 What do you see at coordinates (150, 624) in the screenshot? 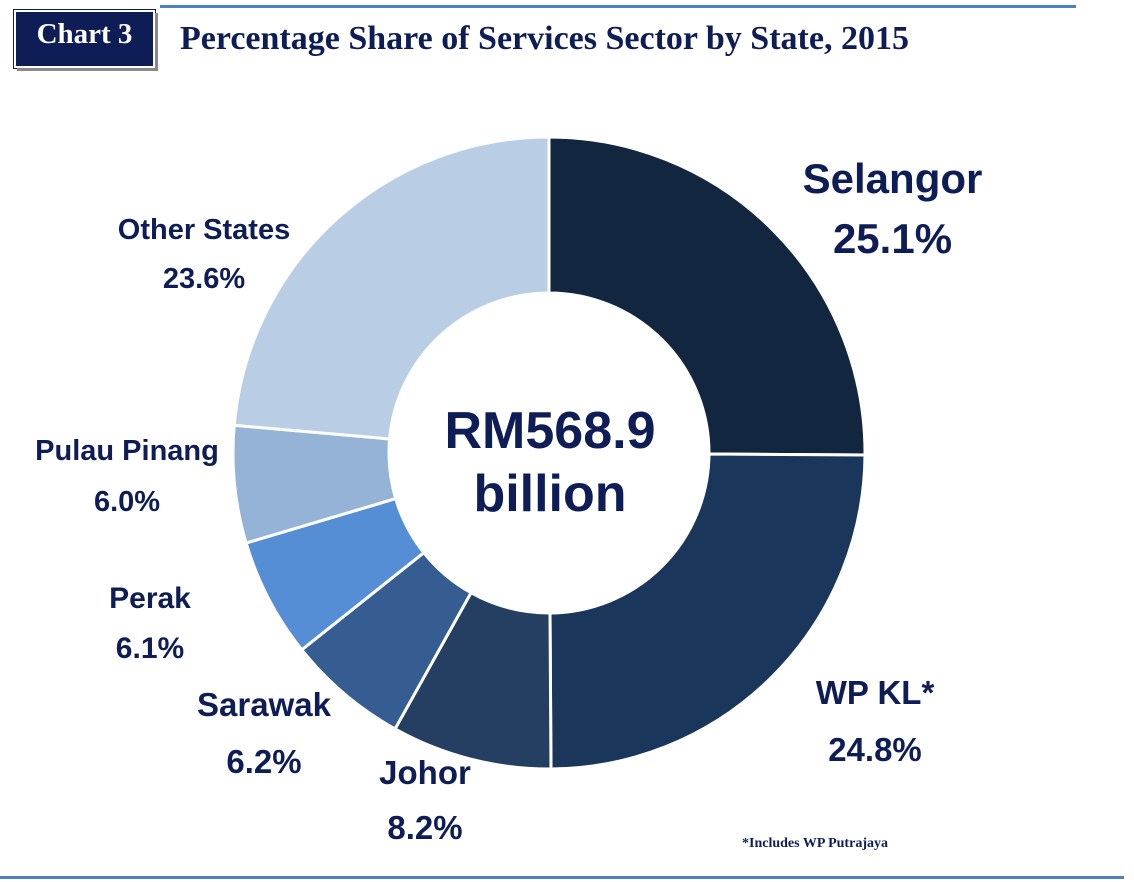
I see `label-perak: Perak 6.1%` at bounding box center [150, 624].